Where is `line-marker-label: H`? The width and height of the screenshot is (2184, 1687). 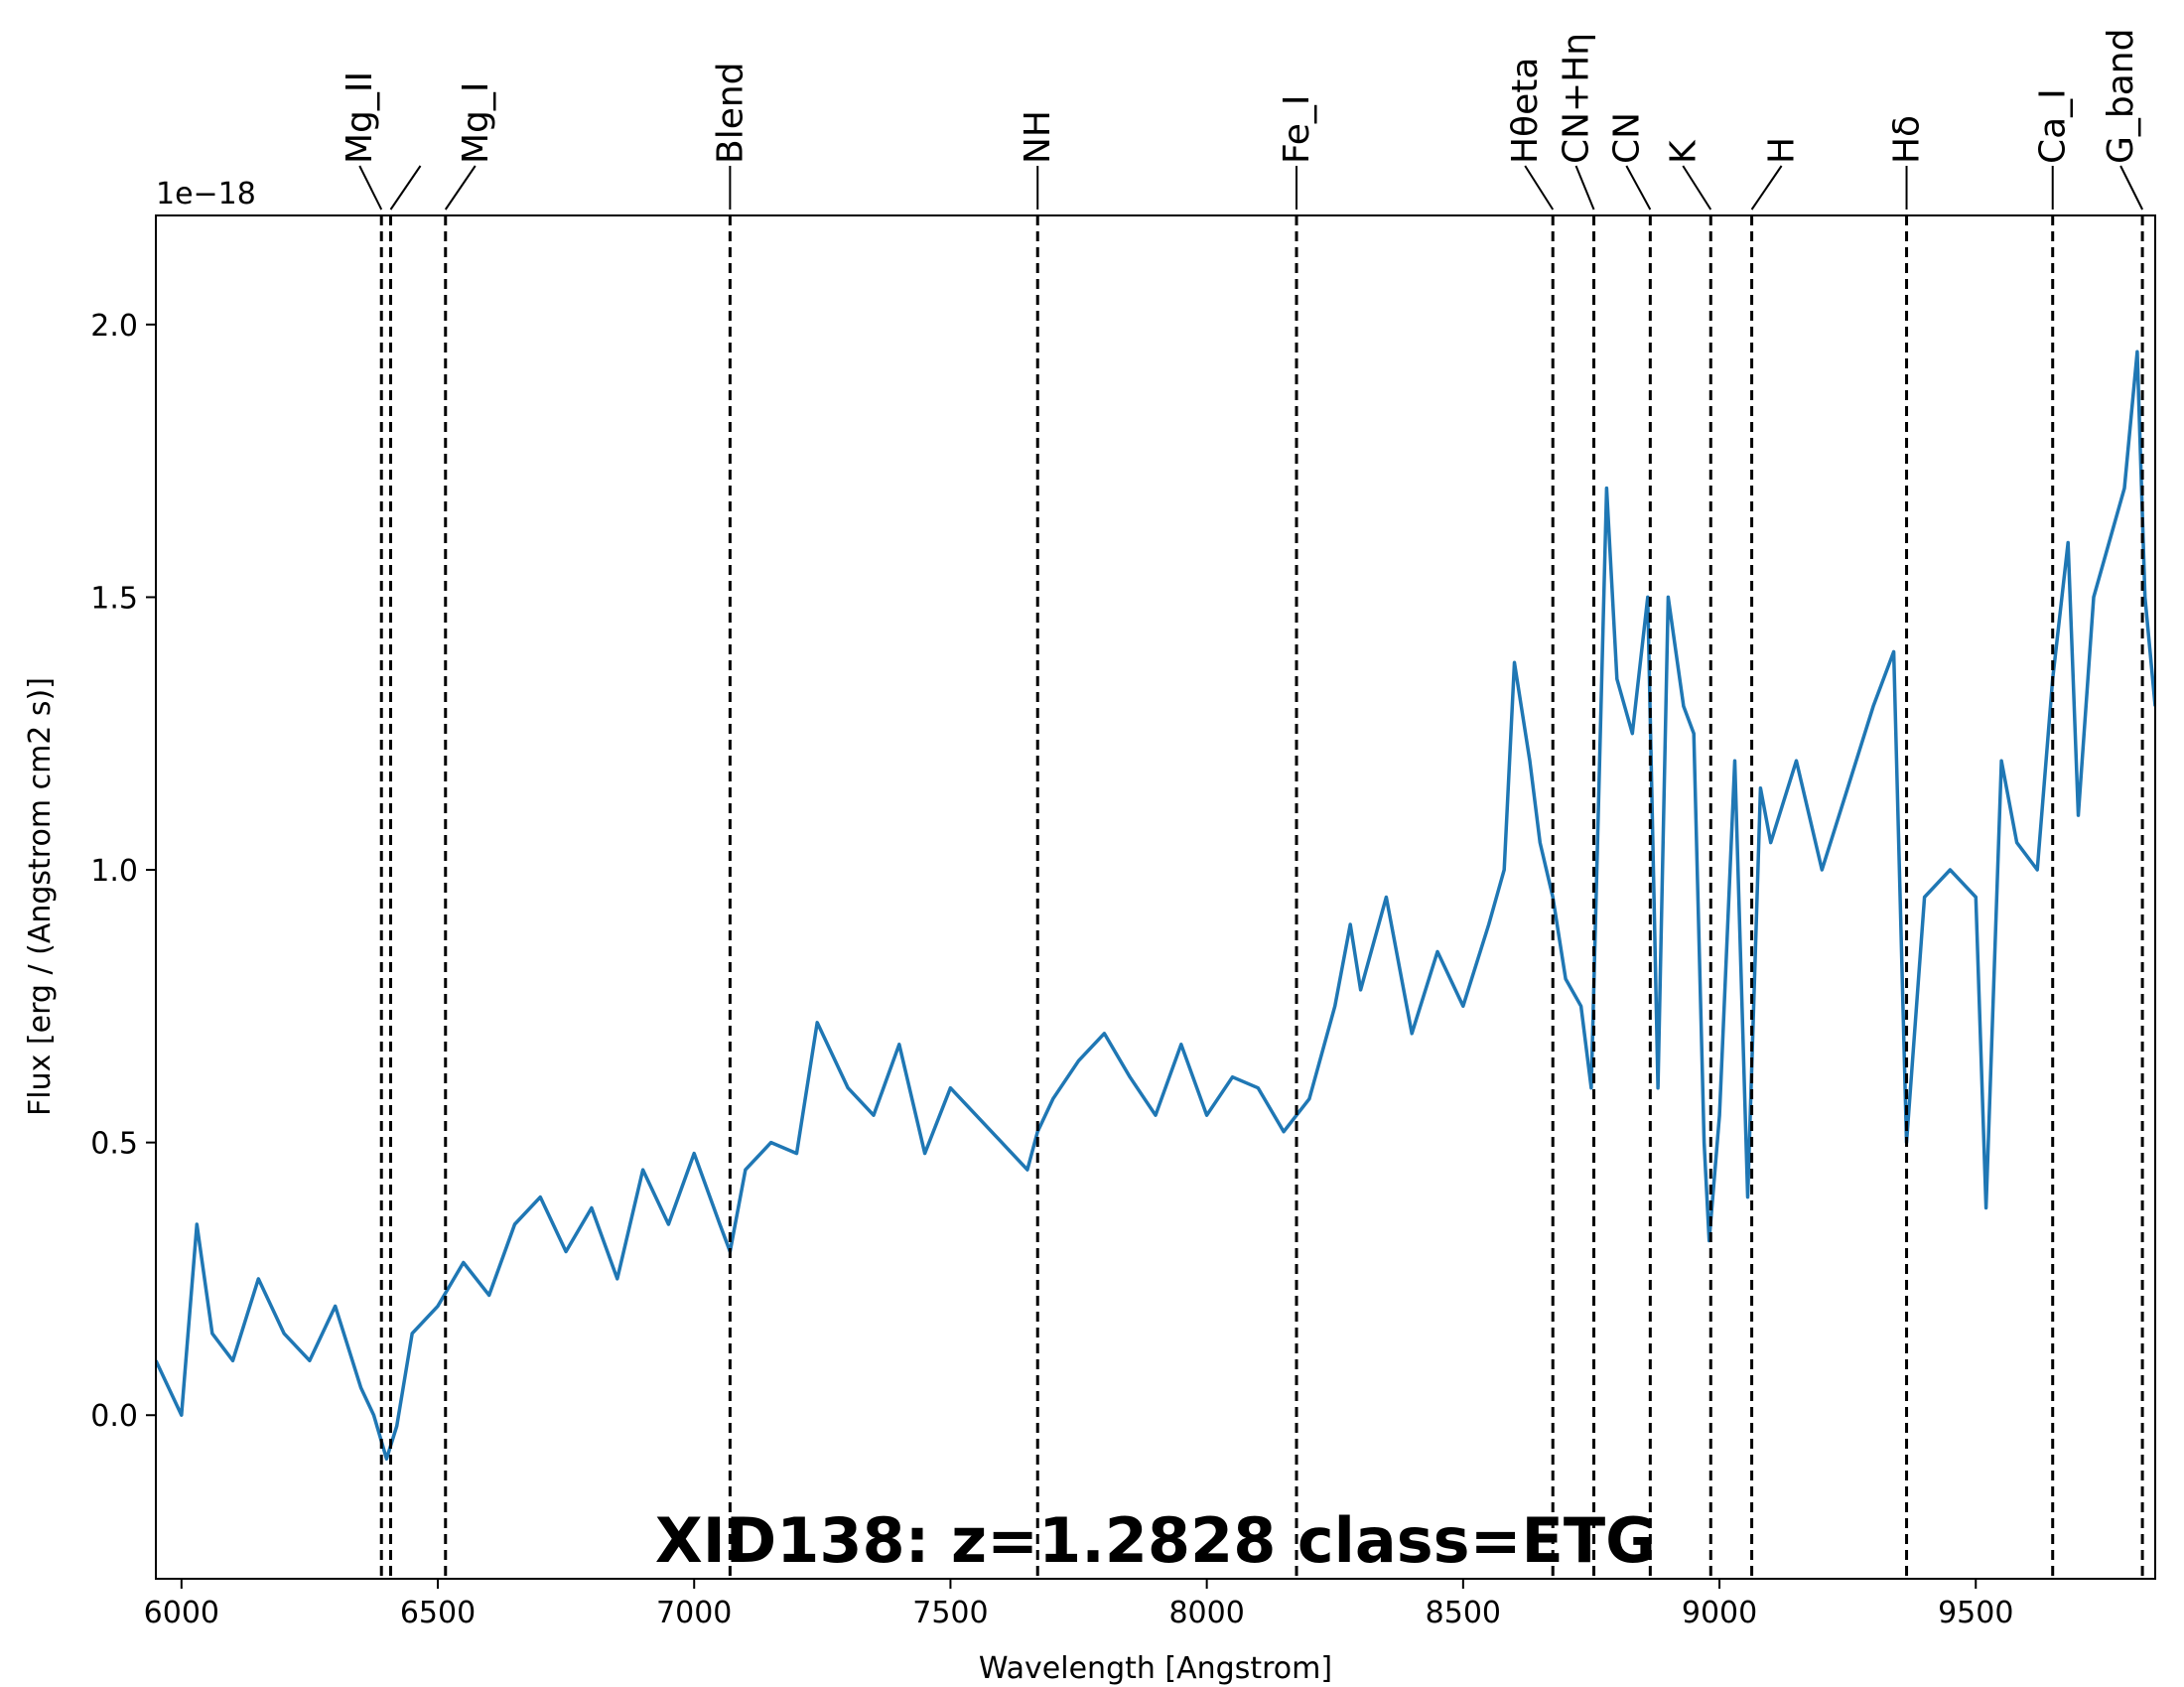 line-marker-label: H is located at coordinates (1782, 150).